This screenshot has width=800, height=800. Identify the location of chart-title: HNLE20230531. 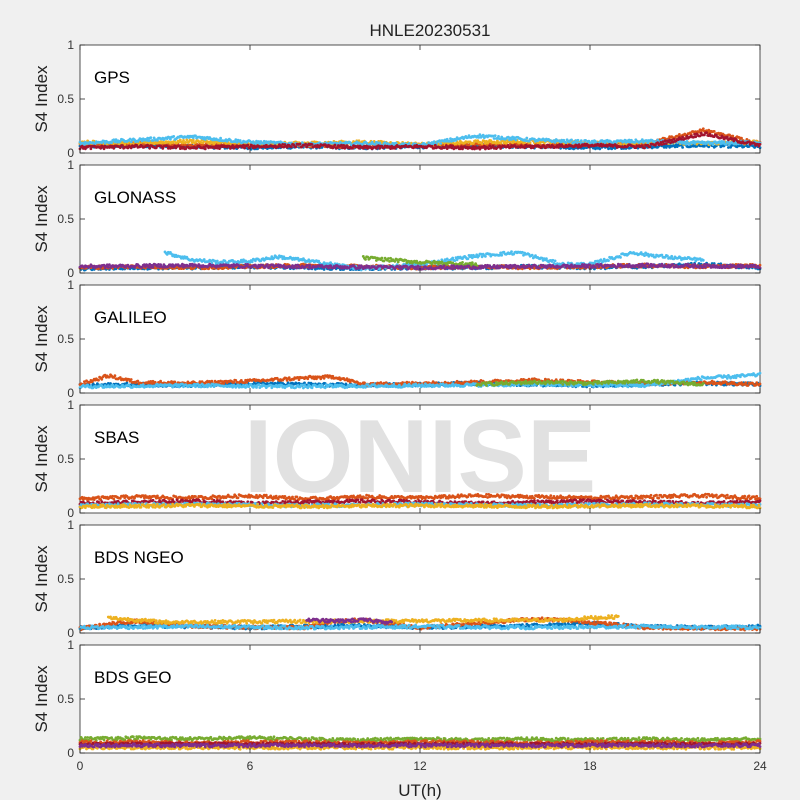
(430, 30).